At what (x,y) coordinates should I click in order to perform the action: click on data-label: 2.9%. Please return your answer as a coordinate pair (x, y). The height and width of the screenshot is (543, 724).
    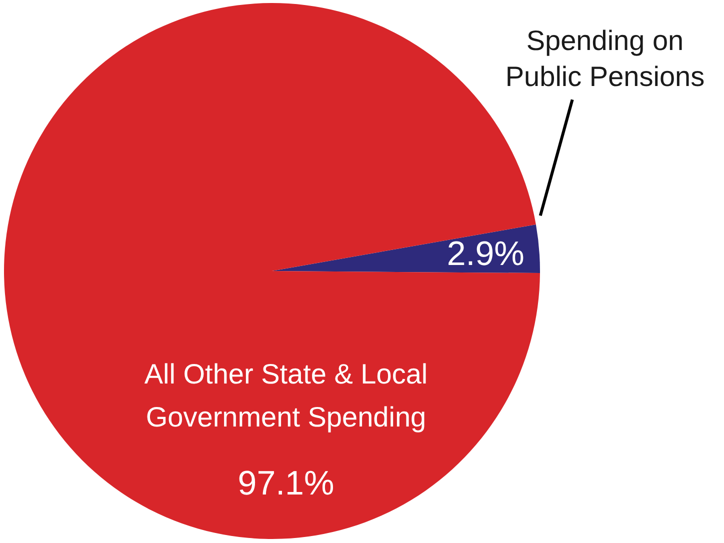
    Looking at the image, I should click on (485, 254).